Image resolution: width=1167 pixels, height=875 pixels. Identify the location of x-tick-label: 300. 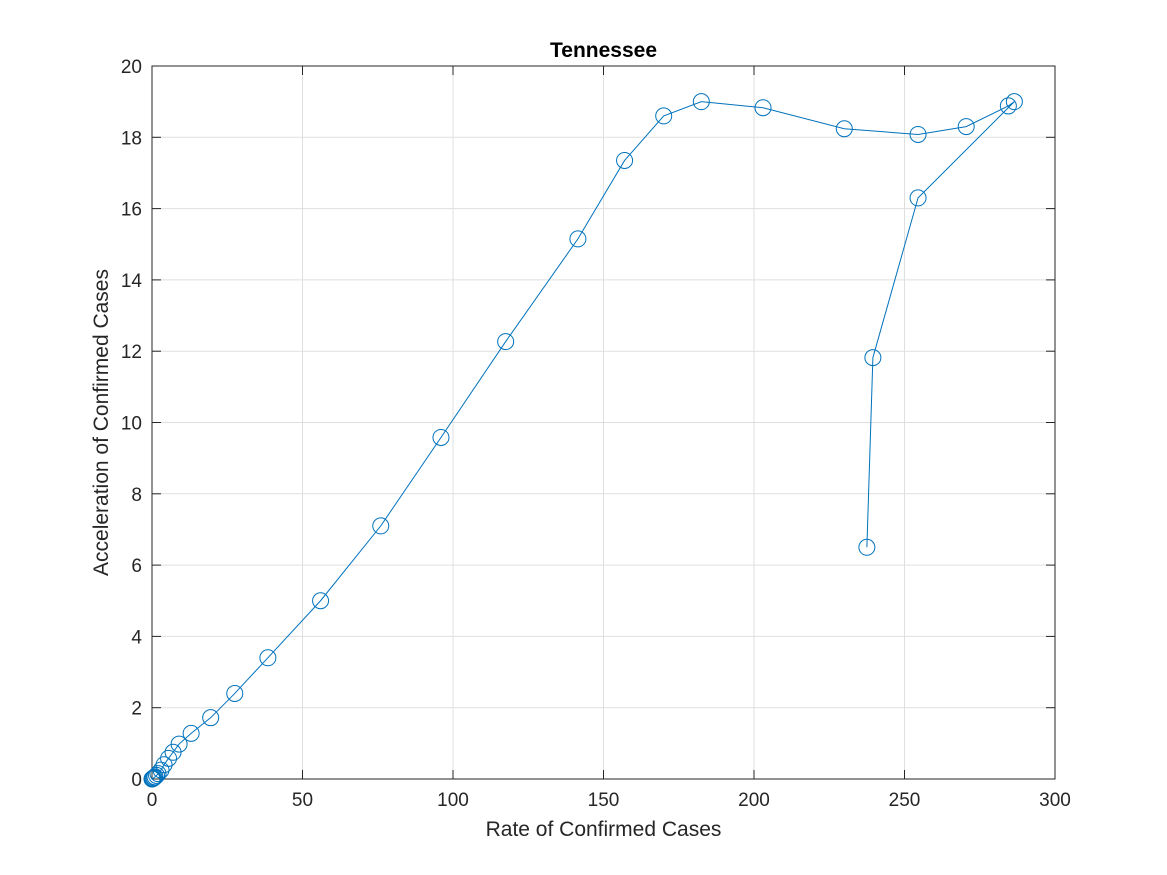
(1055, 800).